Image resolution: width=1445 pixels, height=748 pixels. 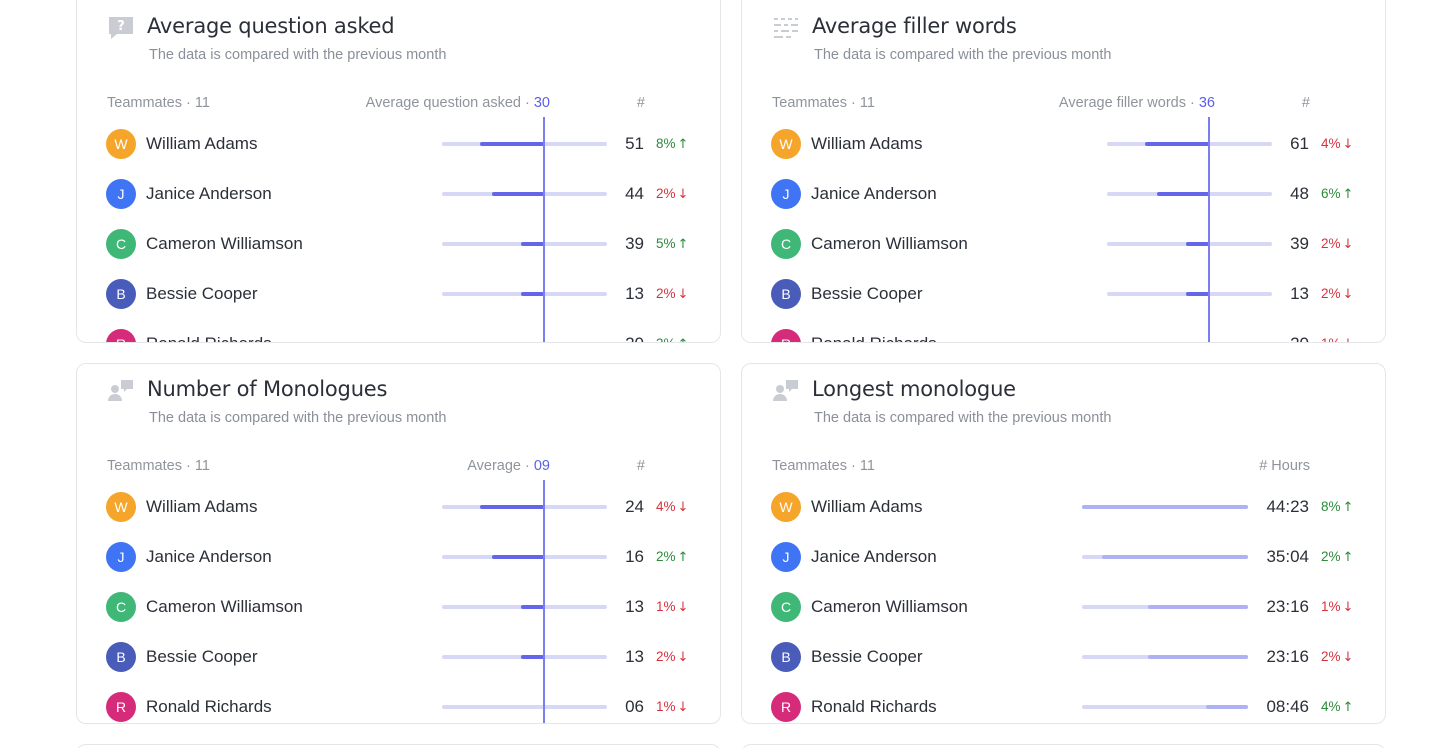 What do you see at coordinates (1063, 658) in the screenshot?
I see `list-item: B Bessie Cooper 23:16 2% ↓` at bounding box center [1063, 658].